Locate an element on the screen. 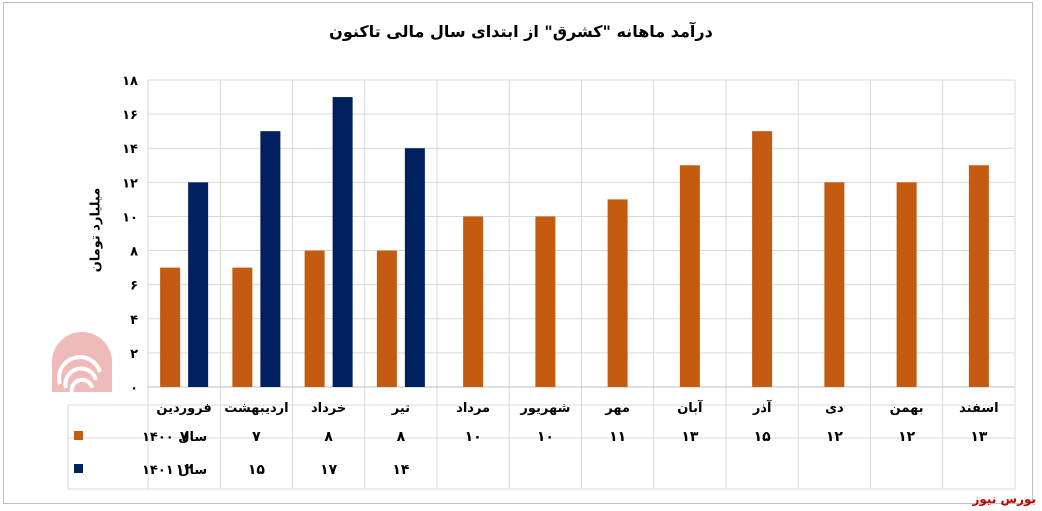 This screenshot has height=511, width=1042. watermark-logo is located at coordinates (82, 362).